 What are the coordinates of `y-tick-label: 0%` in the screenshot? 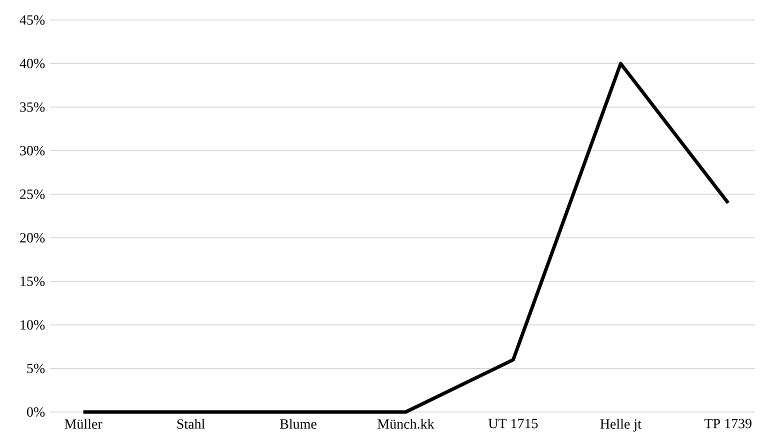 It's located at (36, 412).